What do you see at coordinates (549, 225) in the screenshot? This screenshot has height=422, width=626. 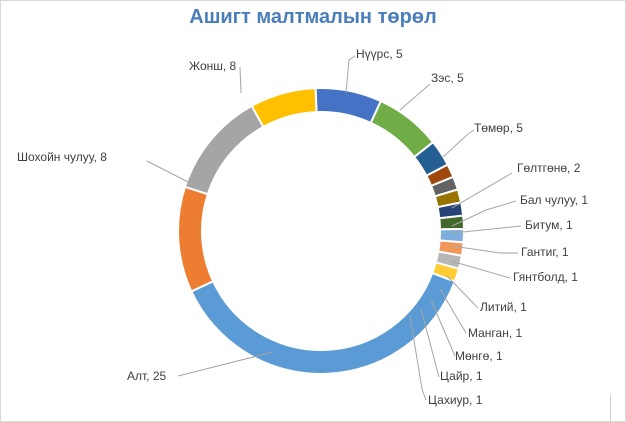 I see `data-label-битум: Битум, 1` at bounding box center [549, 225].